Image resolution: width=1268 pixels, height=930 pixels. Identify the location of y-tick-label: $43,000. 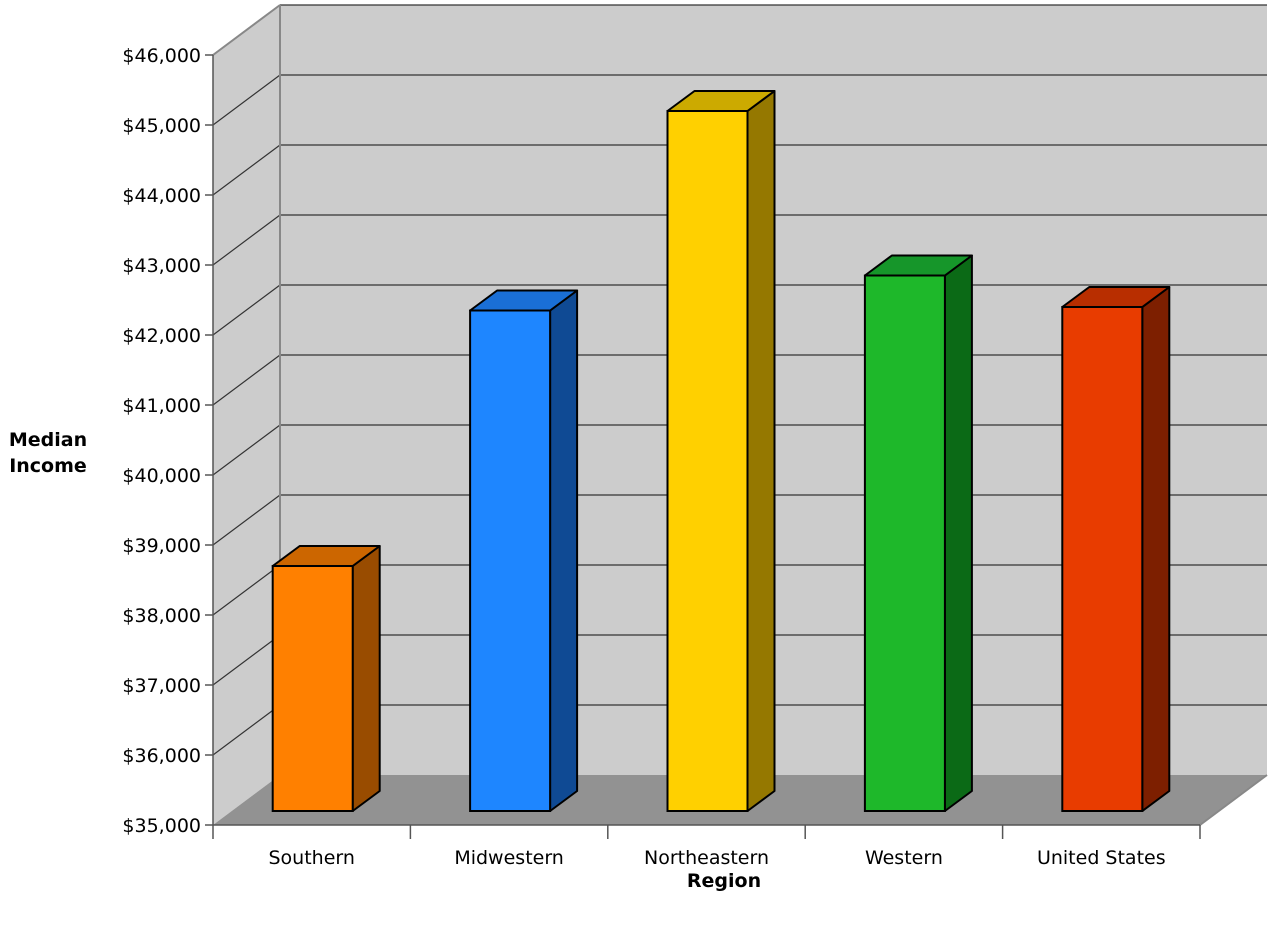
(161, 266).